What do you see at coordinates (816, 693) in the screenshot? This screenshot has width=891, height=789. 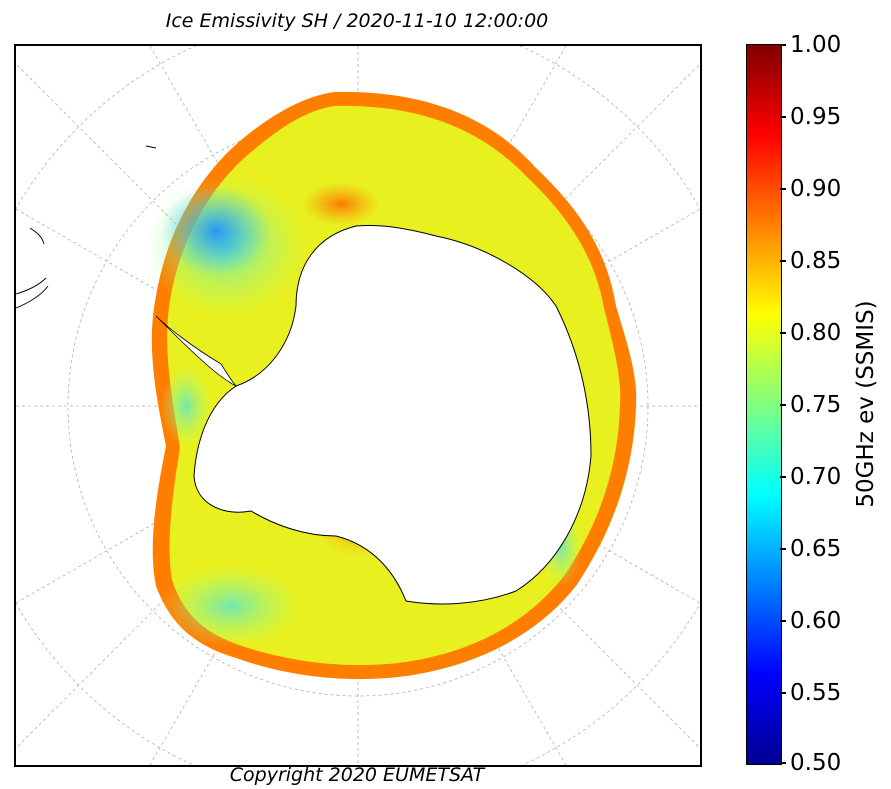 I see `colorbar-tick-label: 0.55` at bounding box center [816, 693].